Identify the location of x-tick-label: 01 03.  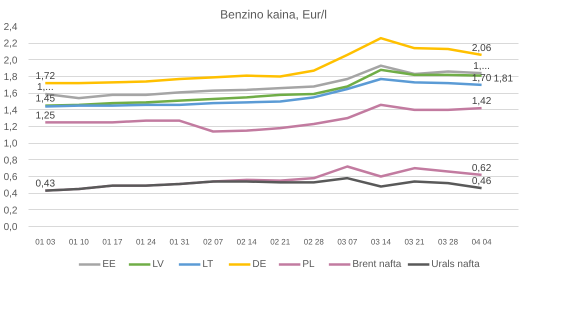
(45, 242).